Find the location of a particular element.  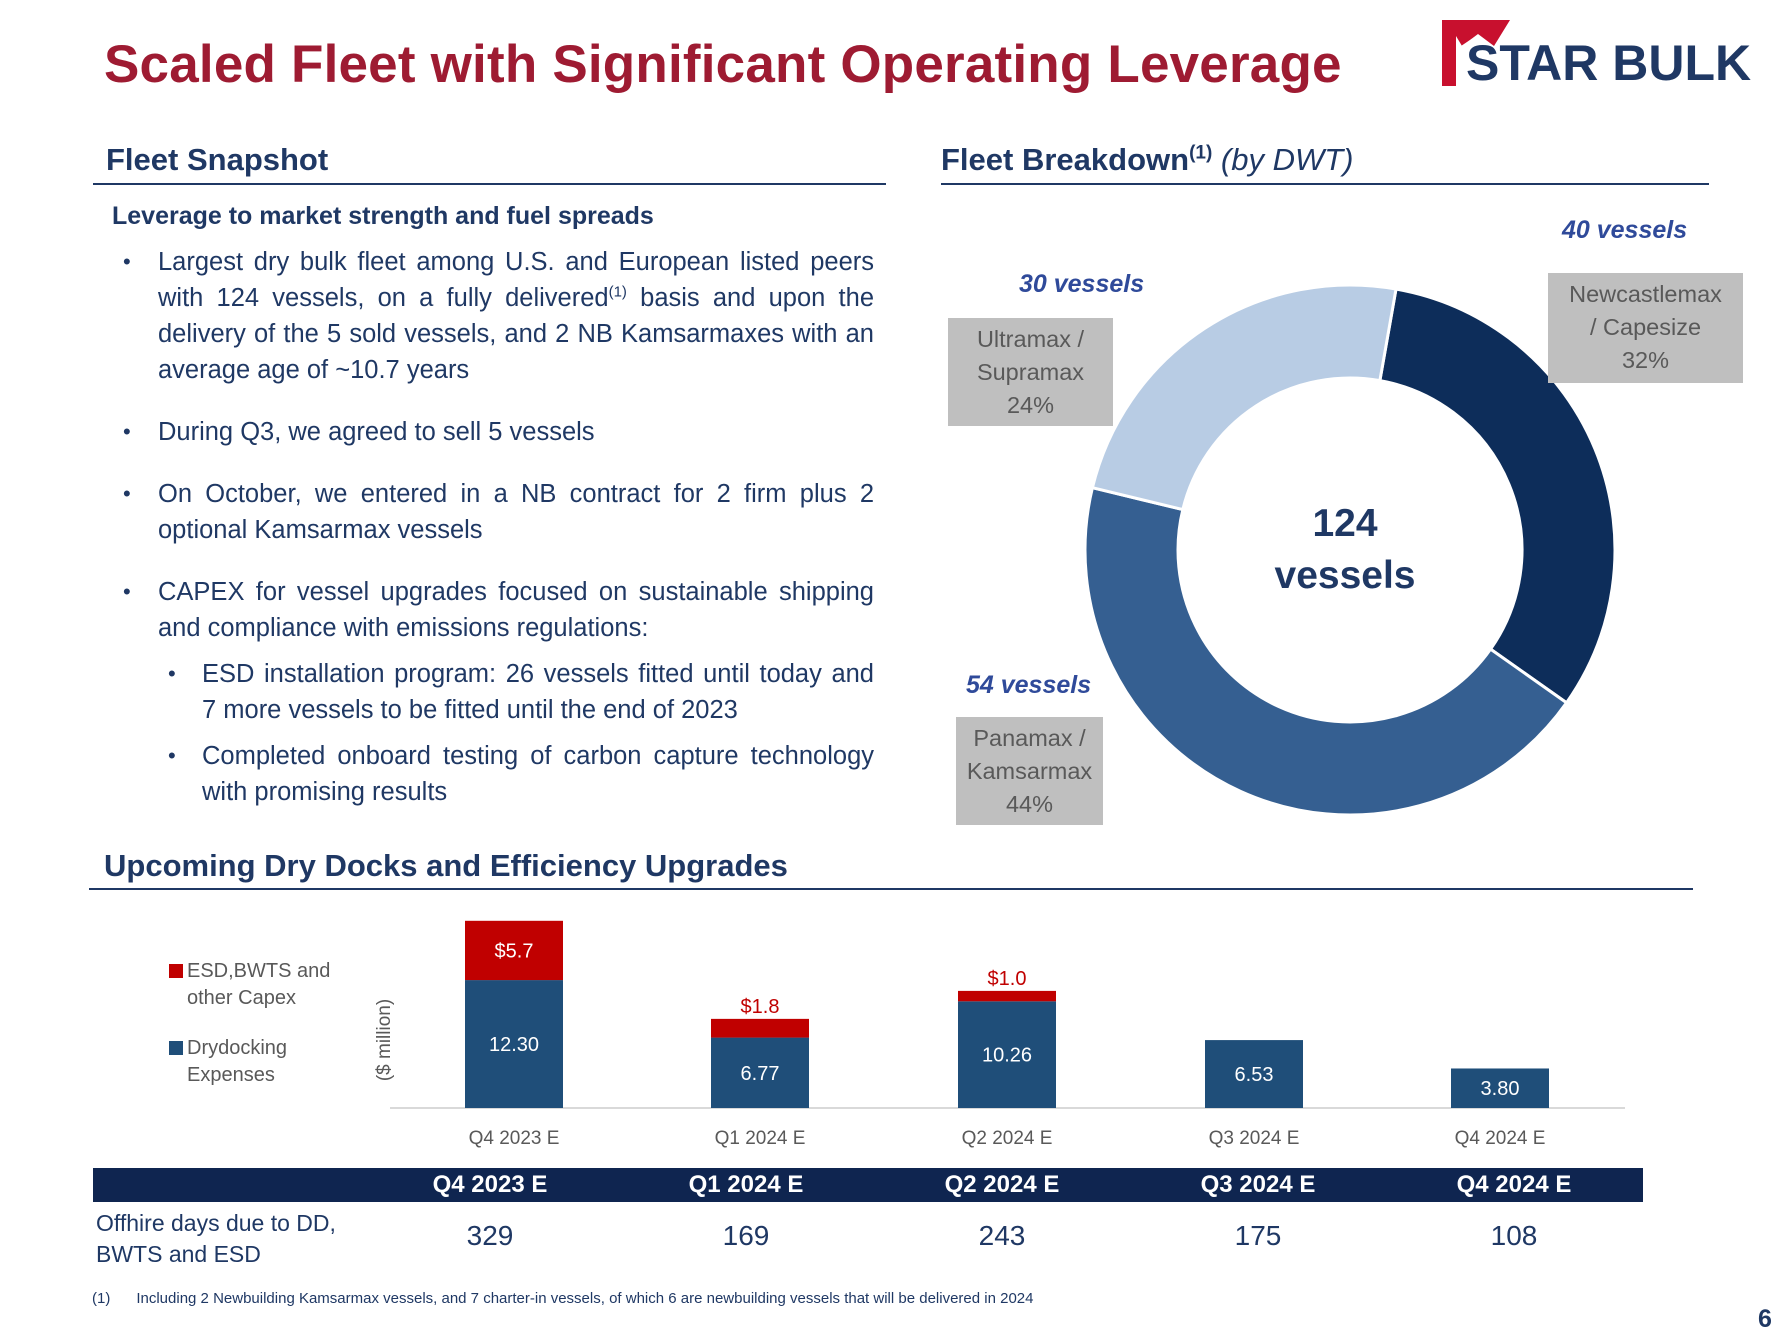

star-bulk-logo-mark: STAR BULK is located at coordinates (1596, 55).